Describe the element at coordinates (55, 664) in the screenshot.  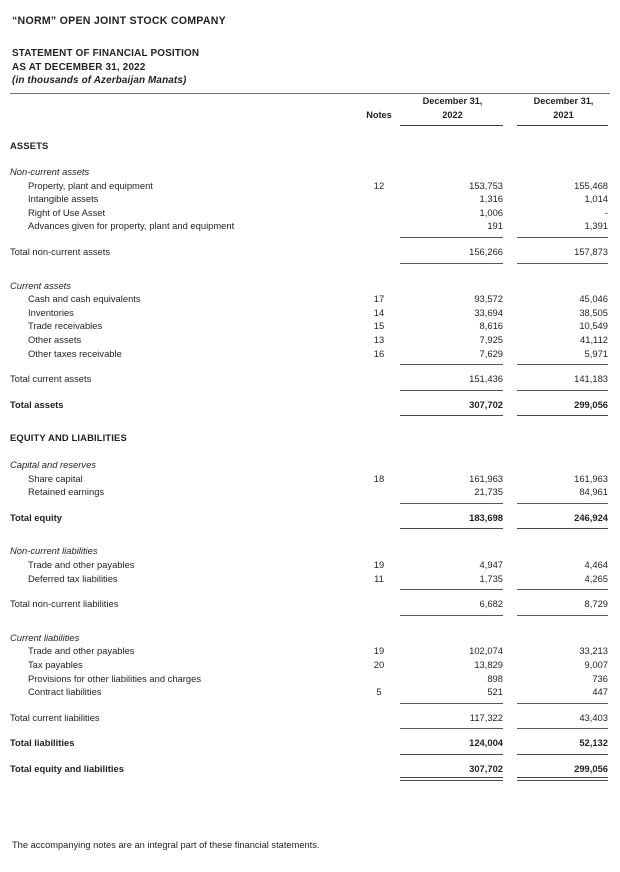
I see `row-label-tax-payables: Tax payables` at that location.